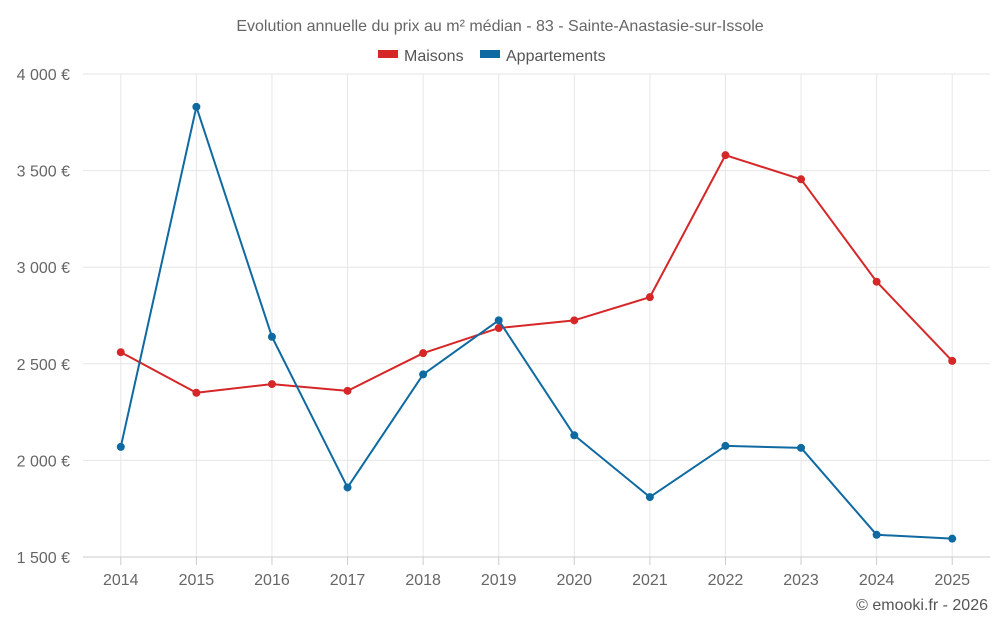  I want to click on x-tick-label: 2020, so click(574, 580).